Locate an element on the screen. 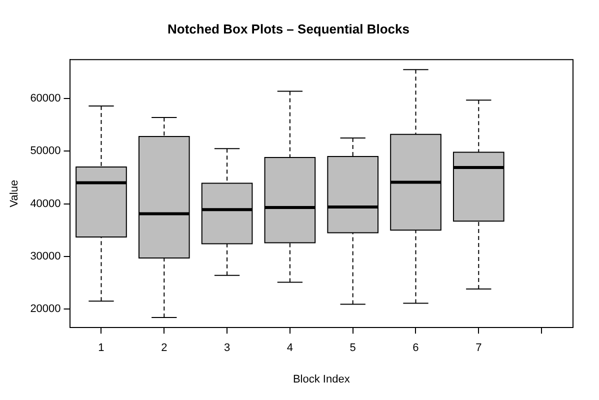 This screenshot has width=599, height=400. y-axis-title: Value is located at coordinates (14, 194).